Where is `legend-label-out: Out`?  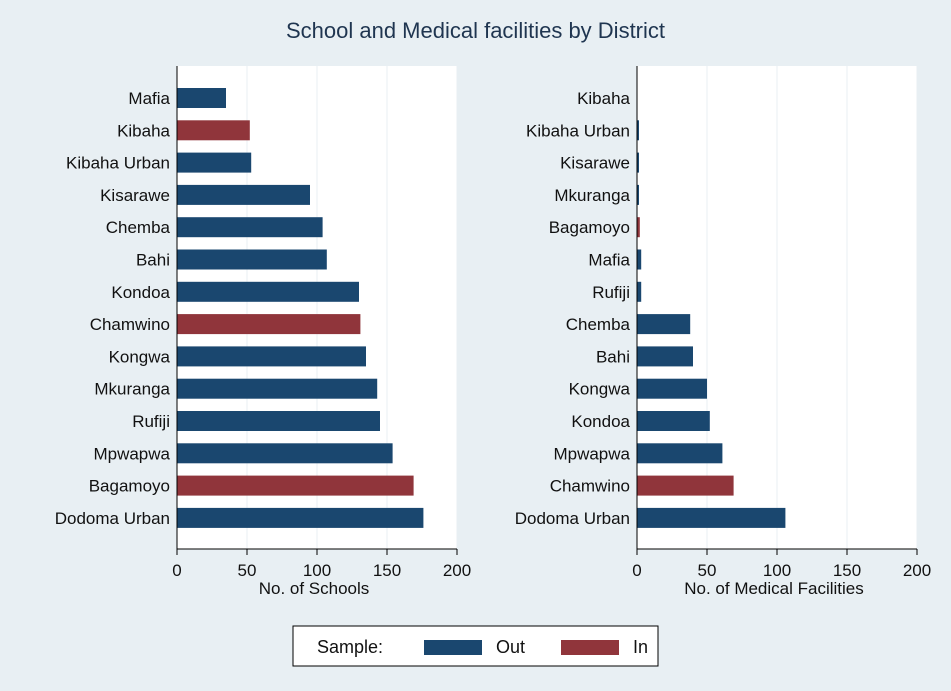 legend-label-out: Out is located at coordinates (510, 647).